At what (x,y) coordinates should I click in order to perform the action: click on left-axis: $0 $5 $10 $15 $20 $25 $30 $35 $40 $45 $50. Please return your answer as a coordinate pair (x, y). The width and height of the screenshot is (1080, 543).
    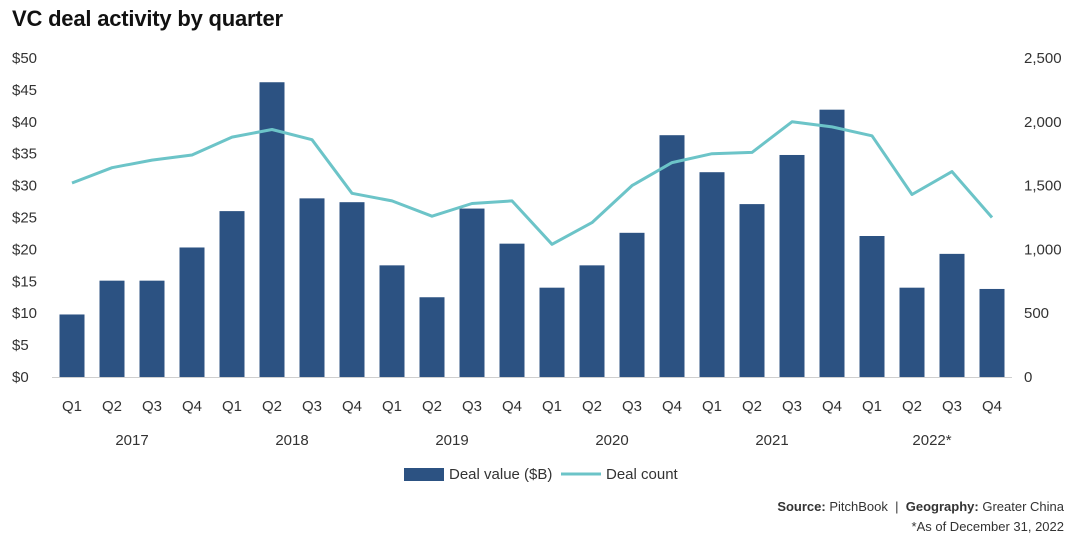
    Looking at the image, I should click on (24, 218).